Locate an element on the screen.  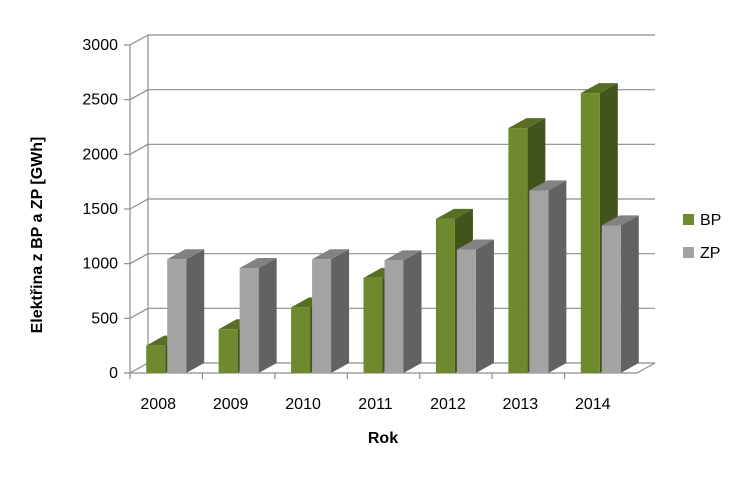
legend-label-zp: ZP is located at coordinates (710, 253).